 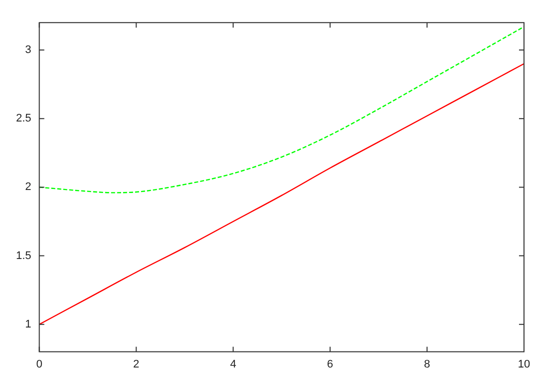 I want to click on x-tick-label: 10, so click(x=524, y=364).